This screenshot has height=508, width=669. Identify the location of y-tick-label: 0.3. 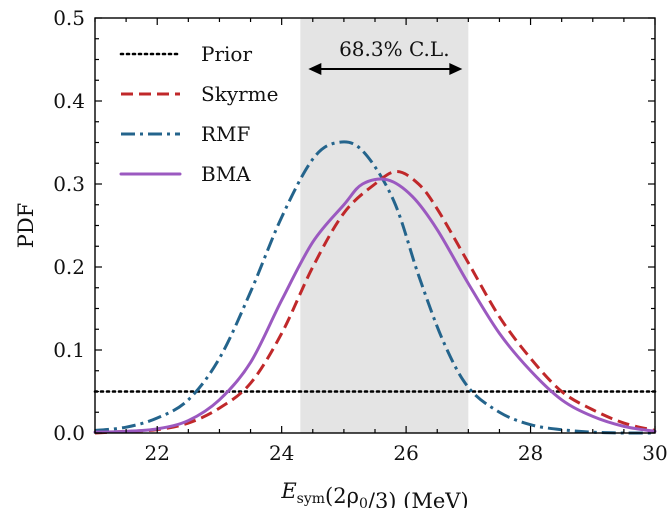
(69, 184).